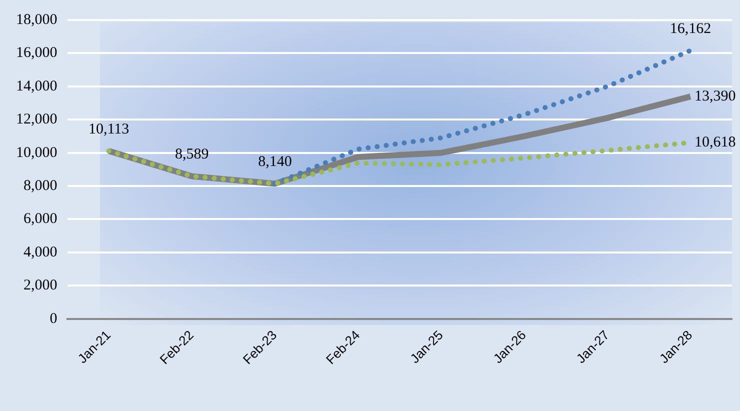  Describe the element at coordinates (109, 129) in the screenshot. I see `data-label: 10,113` at that location.